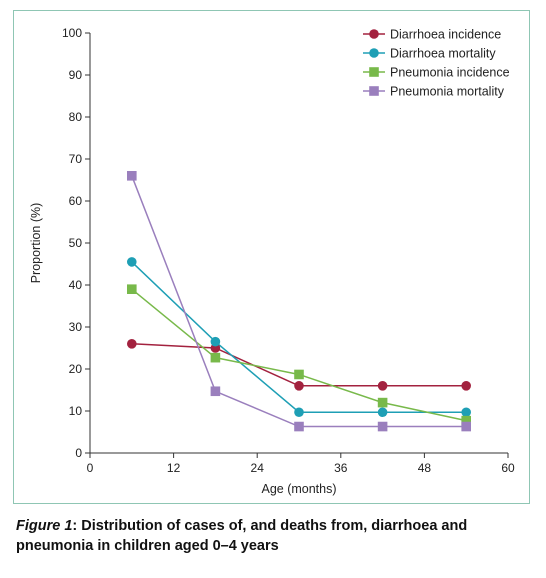 The image size is (546, 578). I want to click on legend-label: Diarrhoea mortality, so click(443, 54).